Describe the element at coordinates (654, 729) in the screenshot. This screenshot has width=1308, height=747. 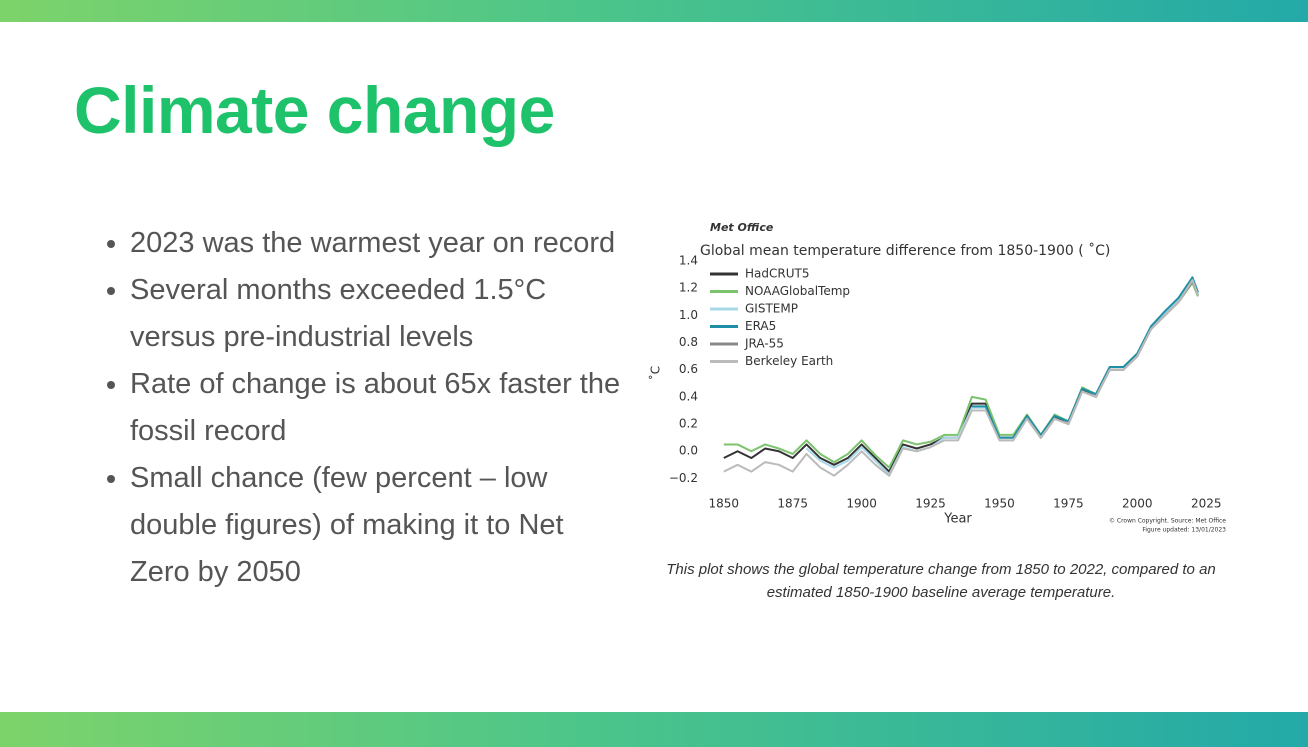
I see `bottom-bar` at that location.